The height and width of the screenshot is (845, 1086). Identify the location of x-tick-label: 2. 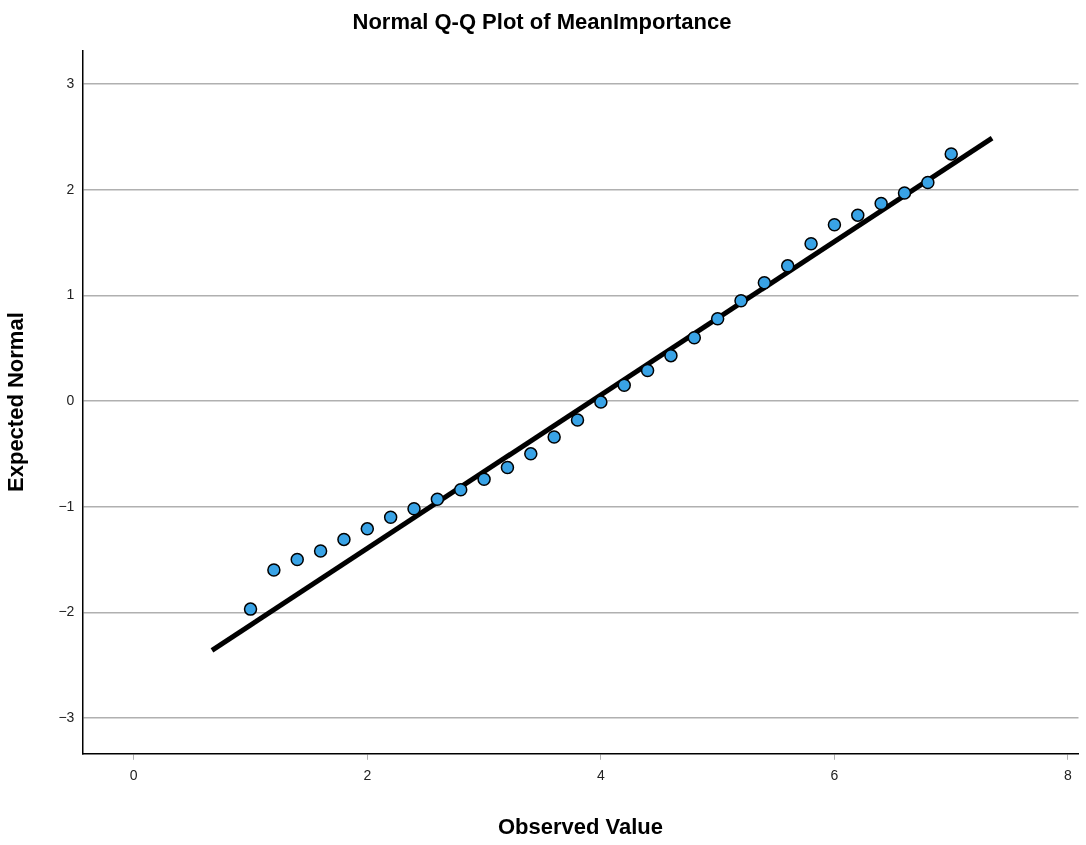
(367, 775).